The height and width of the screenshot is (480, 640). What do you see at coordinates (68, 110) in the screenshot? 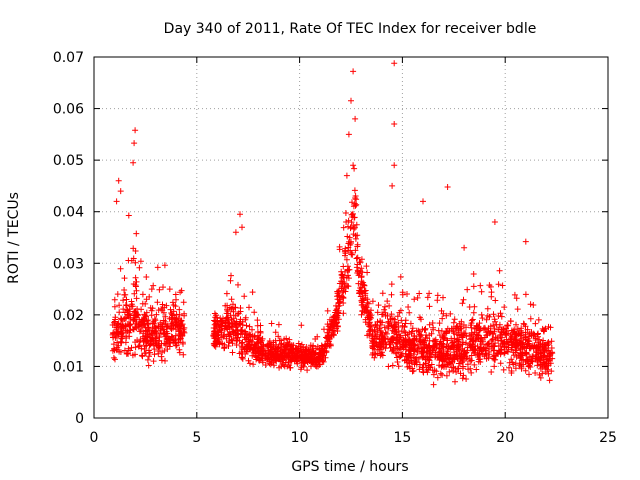
I see `y-tick-label: 0.06` at bounding box center [68, 110].